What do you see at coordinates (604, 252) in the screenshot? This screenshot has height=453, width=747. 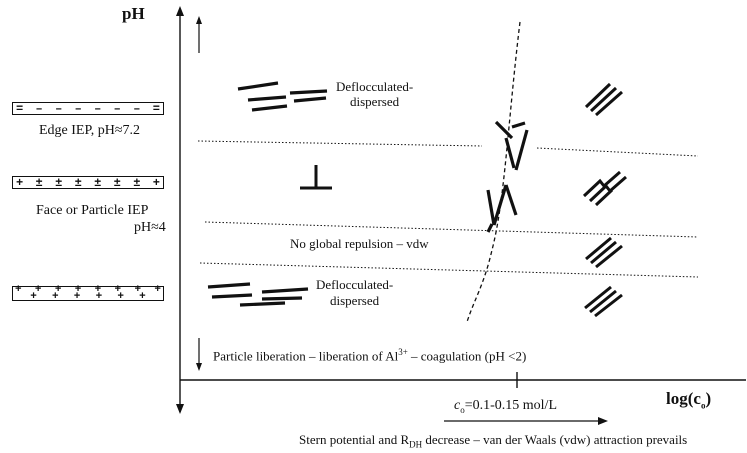 I see `stacked-platelets-middle` at bounding box center [604, 252].